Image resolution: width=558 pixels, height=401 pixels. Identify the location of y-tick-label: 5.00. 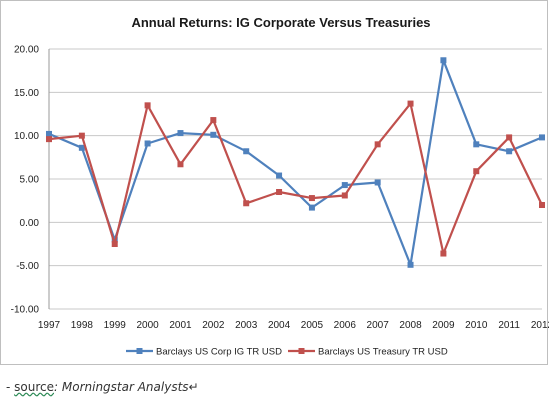
(30, 180).